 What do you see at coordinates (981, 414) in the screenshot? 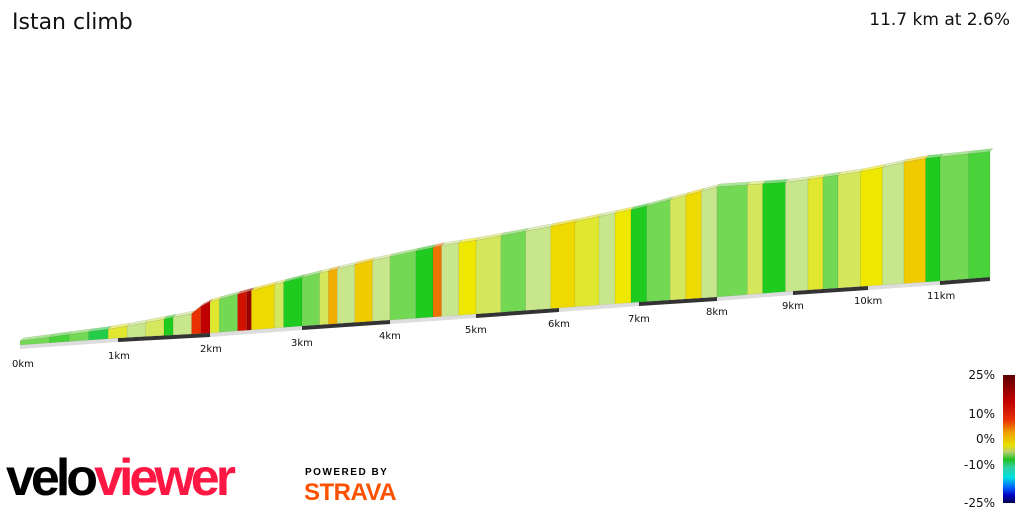
I see `legend-label-10: 10%` at bounding box center [981, 414].